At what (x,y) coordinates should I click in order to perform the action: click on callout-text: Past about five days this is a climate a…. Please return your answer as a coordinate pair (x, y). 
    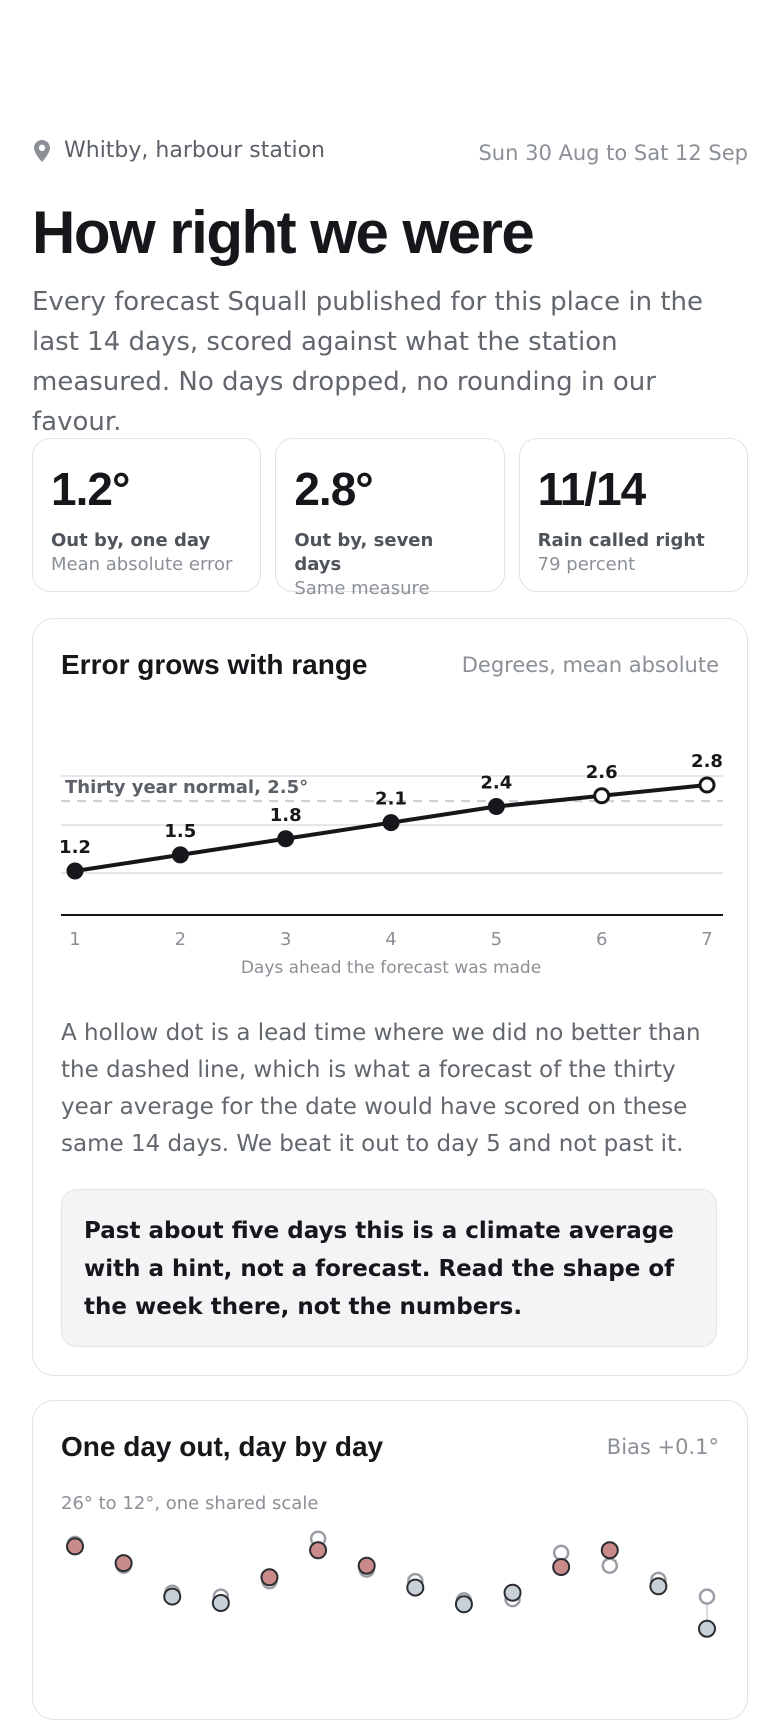
    Looking at the image, I should click on (379, 1269).